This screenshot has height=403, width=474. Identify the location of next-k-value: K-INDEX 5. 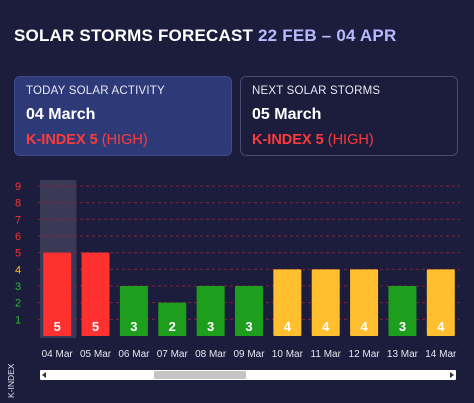
(288, 140).